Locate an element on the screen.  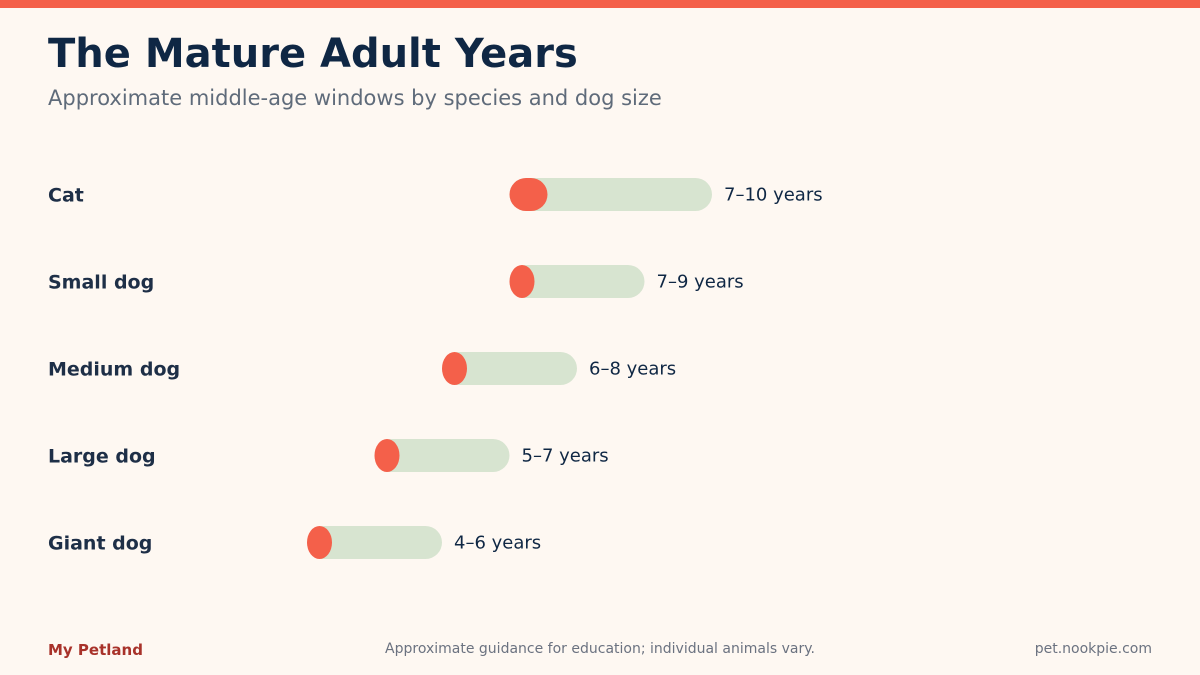
range-bar-small-dog is located at coordinates (577, 281).